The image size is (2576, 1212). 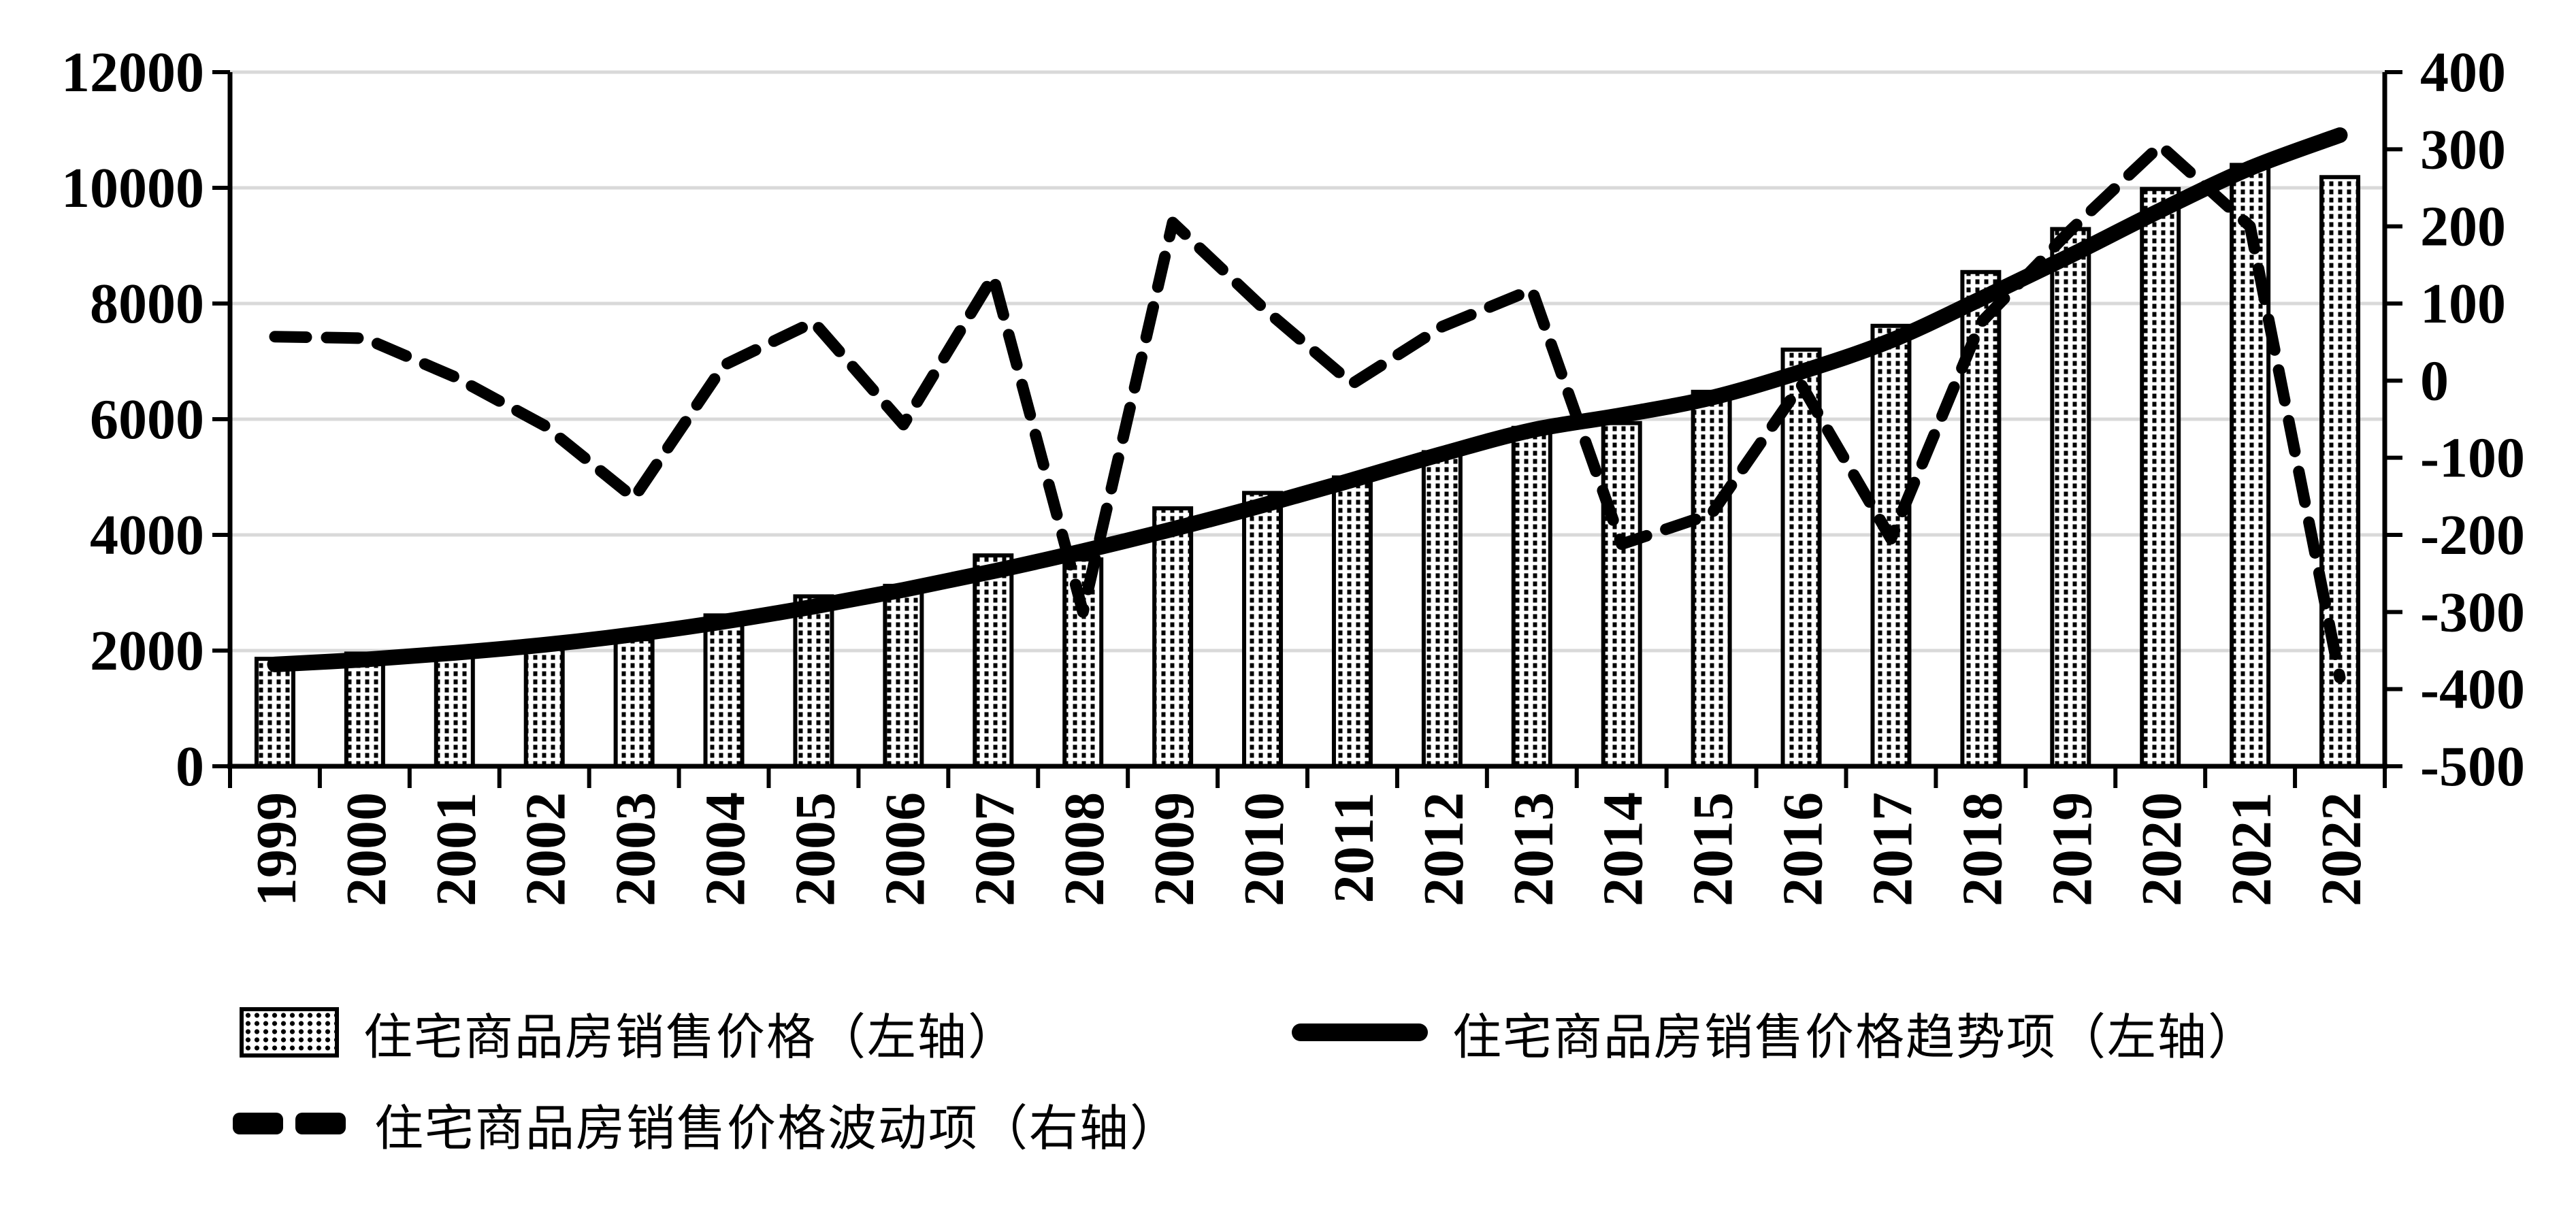 What do you see at coordinates (366, 849) in the screenshot?
I see `year-label-2000: 2000` at bounding box center [366, 849].